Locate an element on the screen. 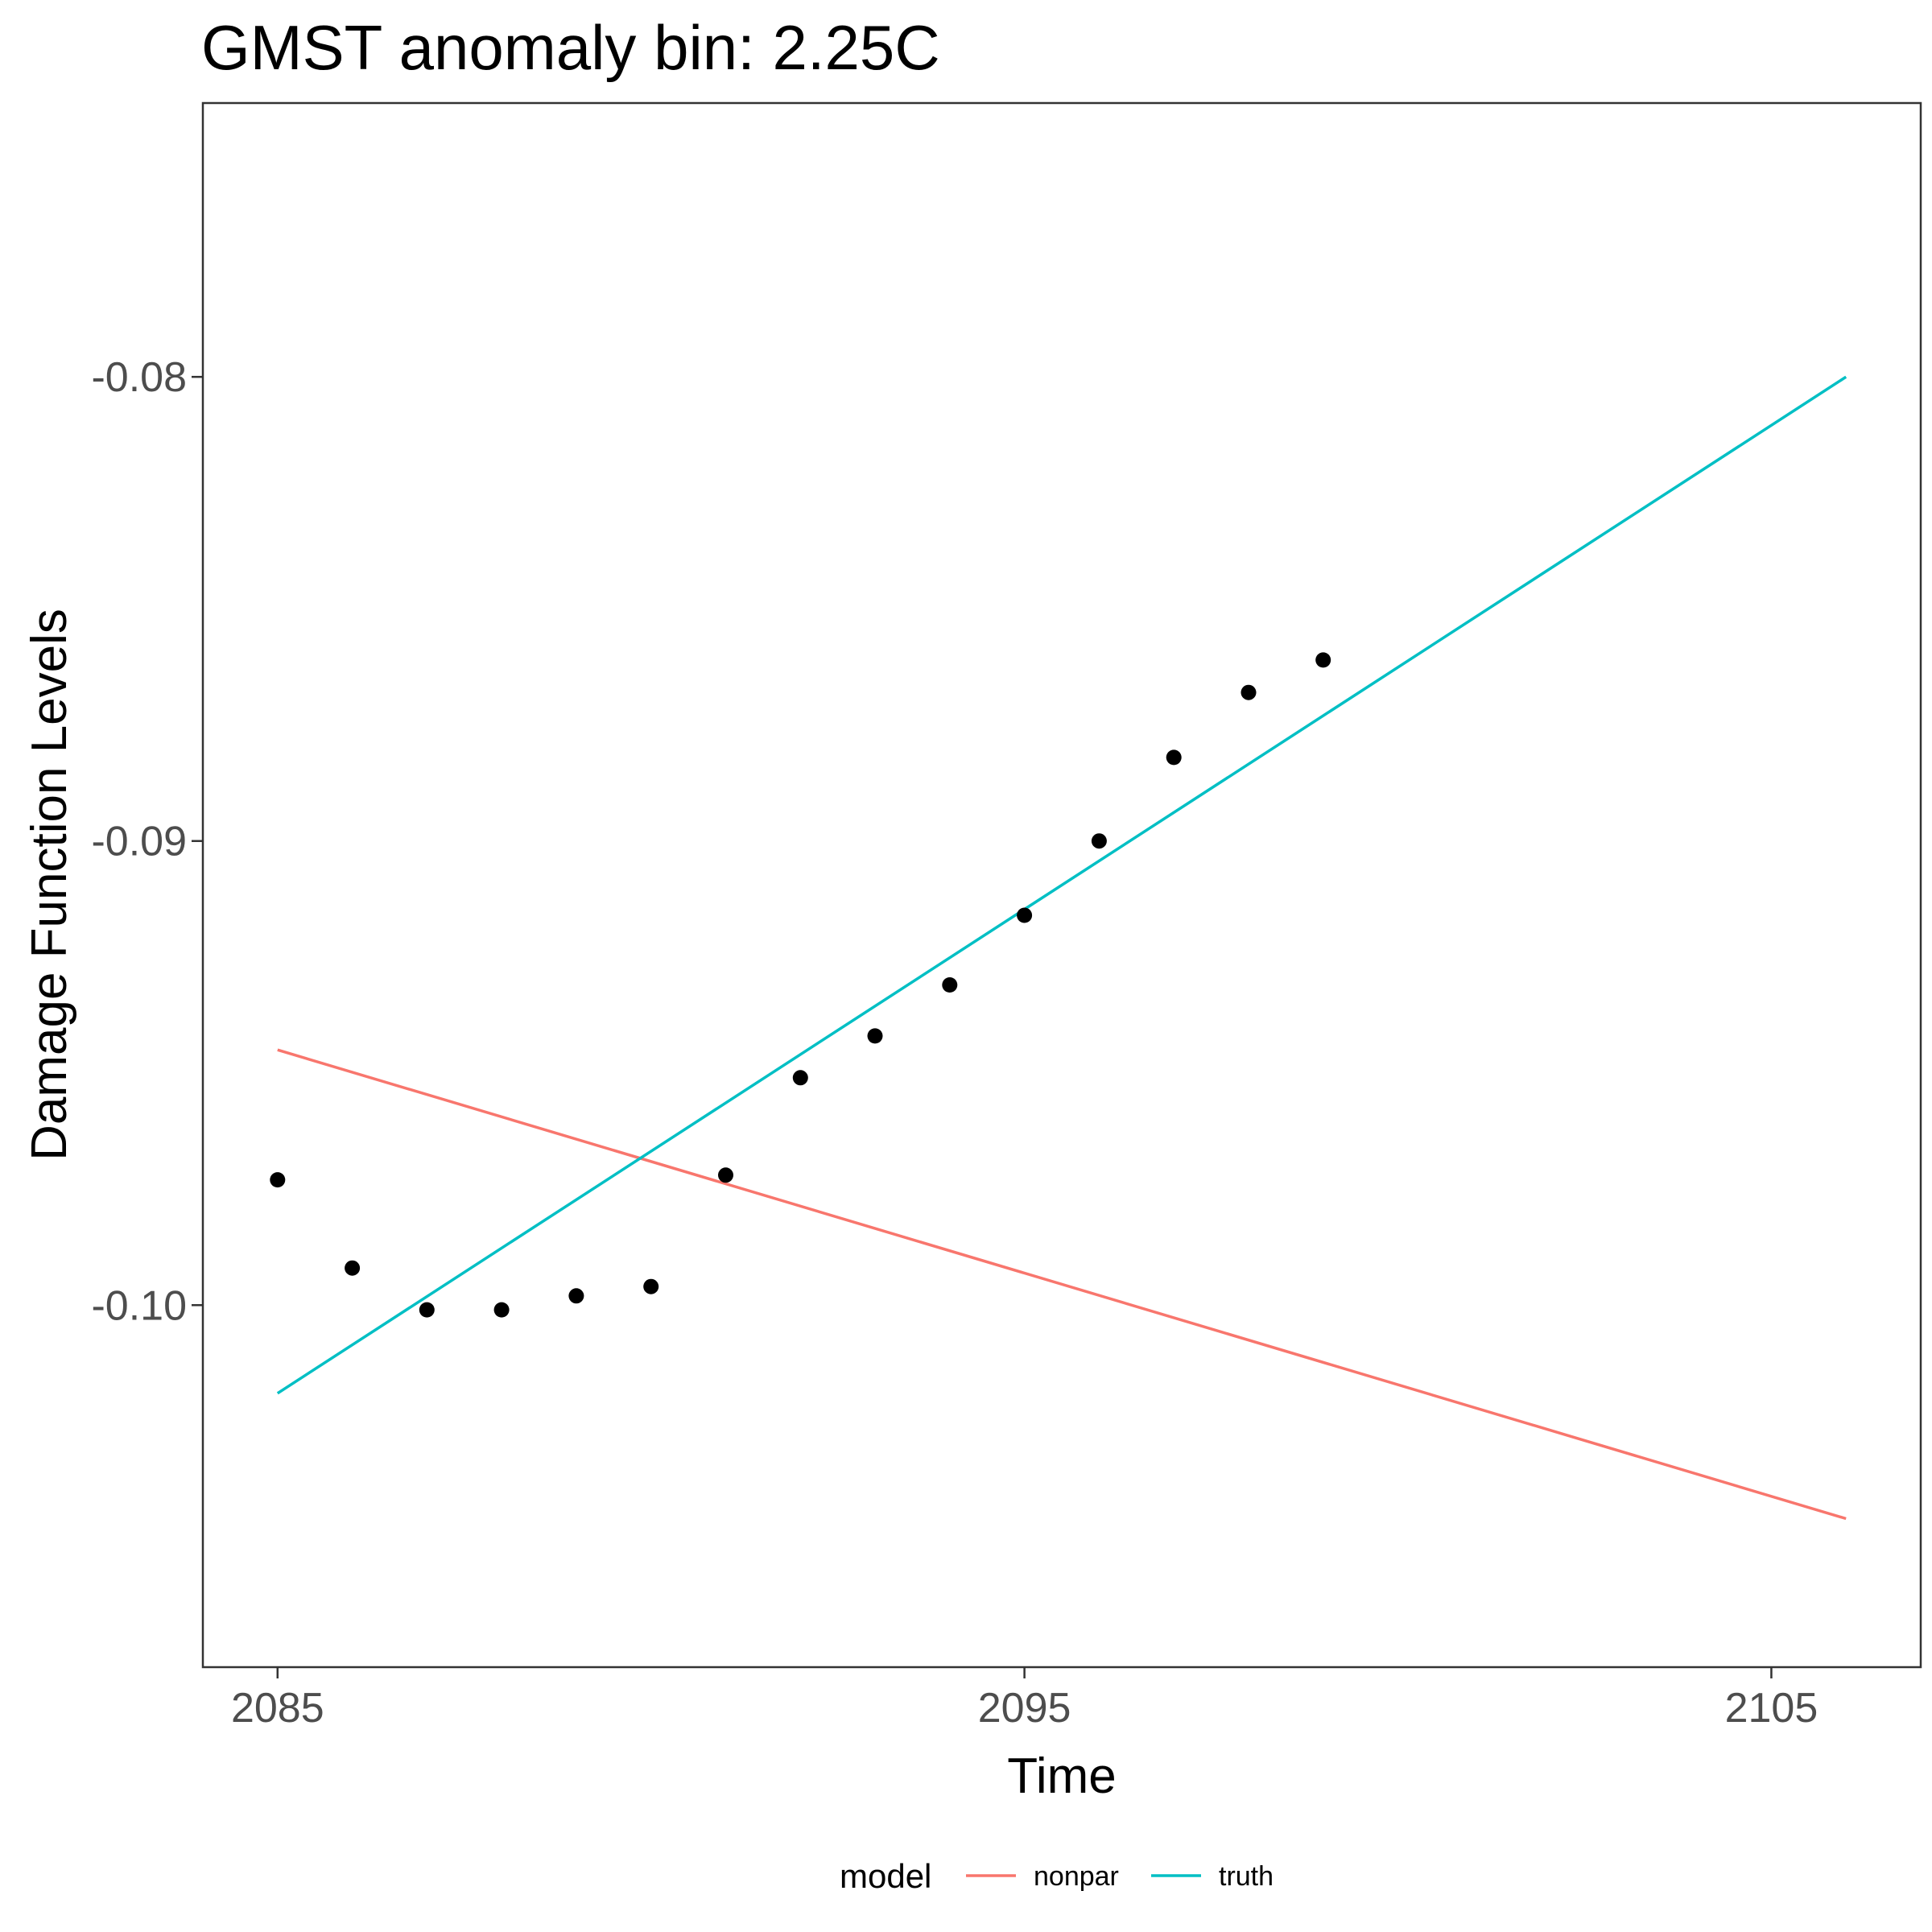 This screenshot has width=1932, height=1932. y-axis-title: Damage Function Levels is located at coordinates (49, 885).